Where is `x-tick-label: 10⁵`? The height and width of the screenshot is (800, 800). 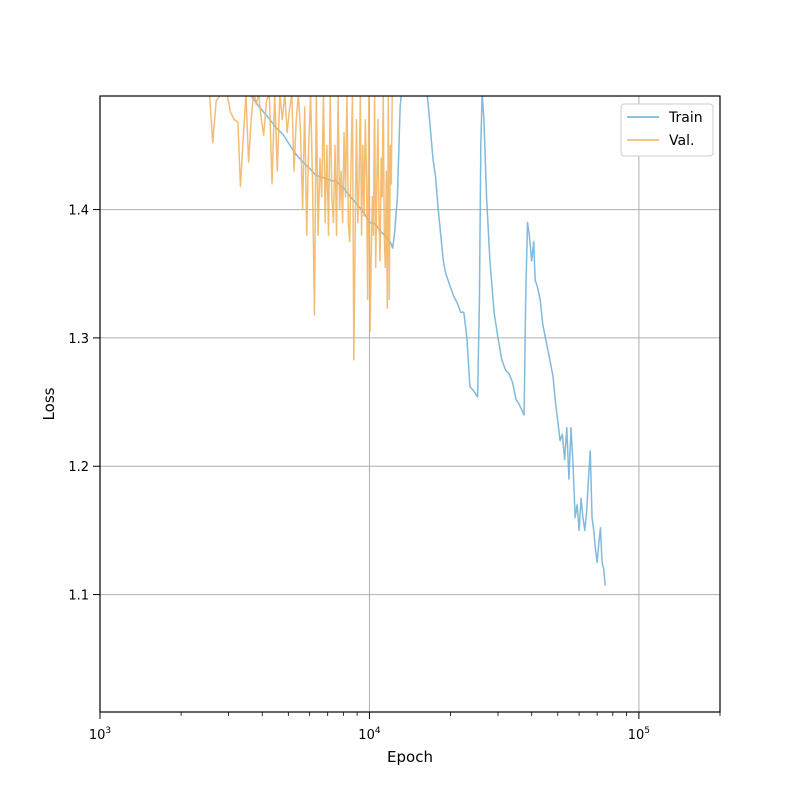 x-tick-label: 10⁵ is located at coordinates (639, 734).